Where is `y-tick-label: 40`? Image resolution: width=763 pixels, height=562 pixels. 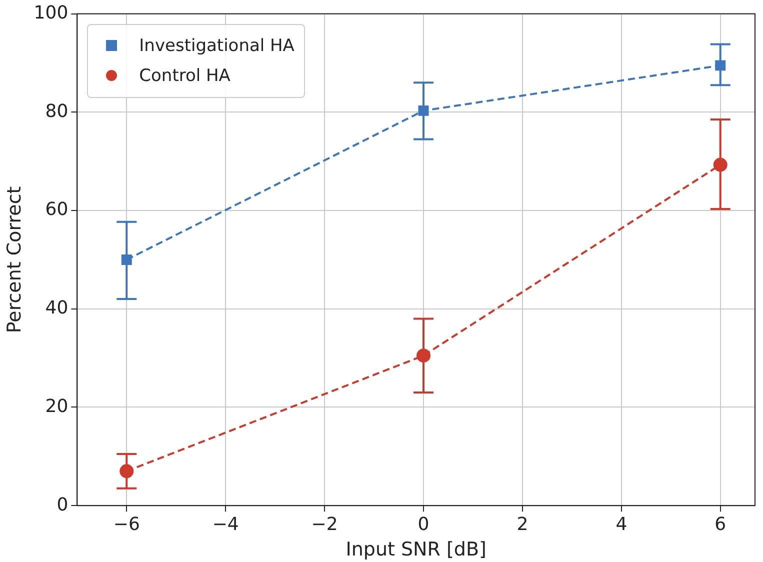 y-tick-label: 40 is located at coordinates (56, 308).